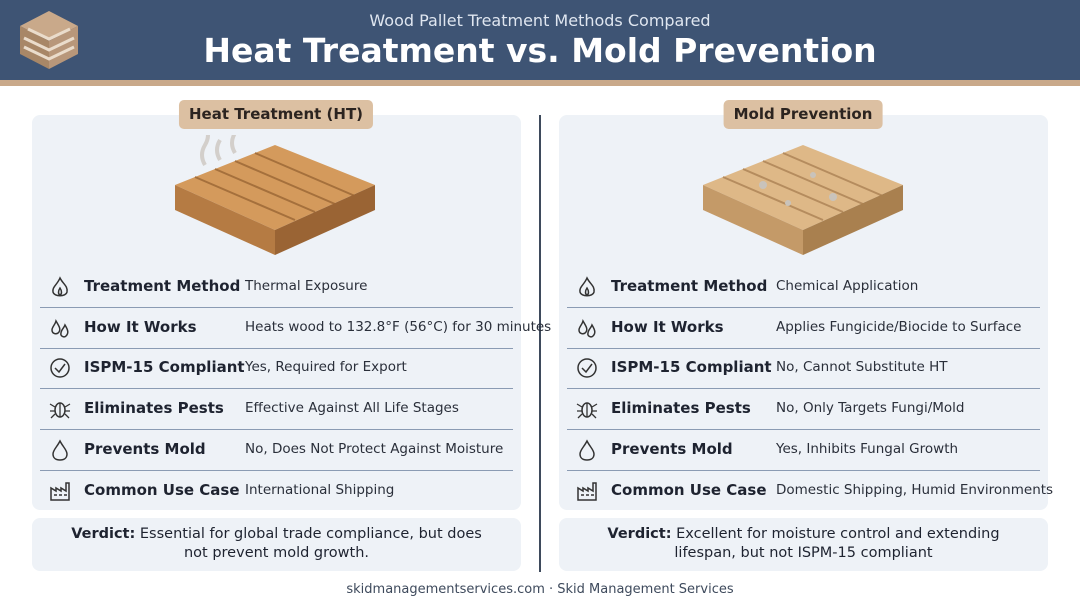 The height and width of the screenshot is (603, 1080). What do you see at coordinates (326, 367) in the screenshot?
I see `row-value: Yes, Required for Export` at bounding box center [326, 367].